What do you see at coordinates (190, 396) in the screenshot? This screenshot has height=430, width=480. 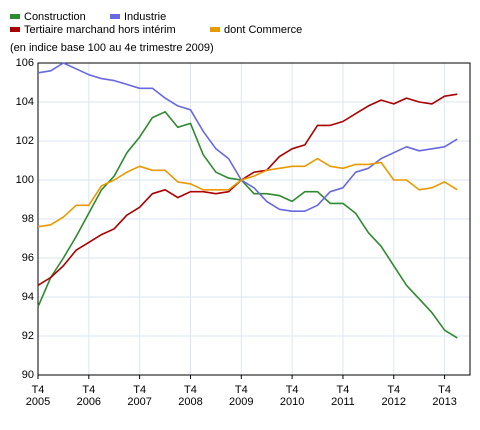 I see `x-tick-label: T4 2008` at bounding box center [190, 396].